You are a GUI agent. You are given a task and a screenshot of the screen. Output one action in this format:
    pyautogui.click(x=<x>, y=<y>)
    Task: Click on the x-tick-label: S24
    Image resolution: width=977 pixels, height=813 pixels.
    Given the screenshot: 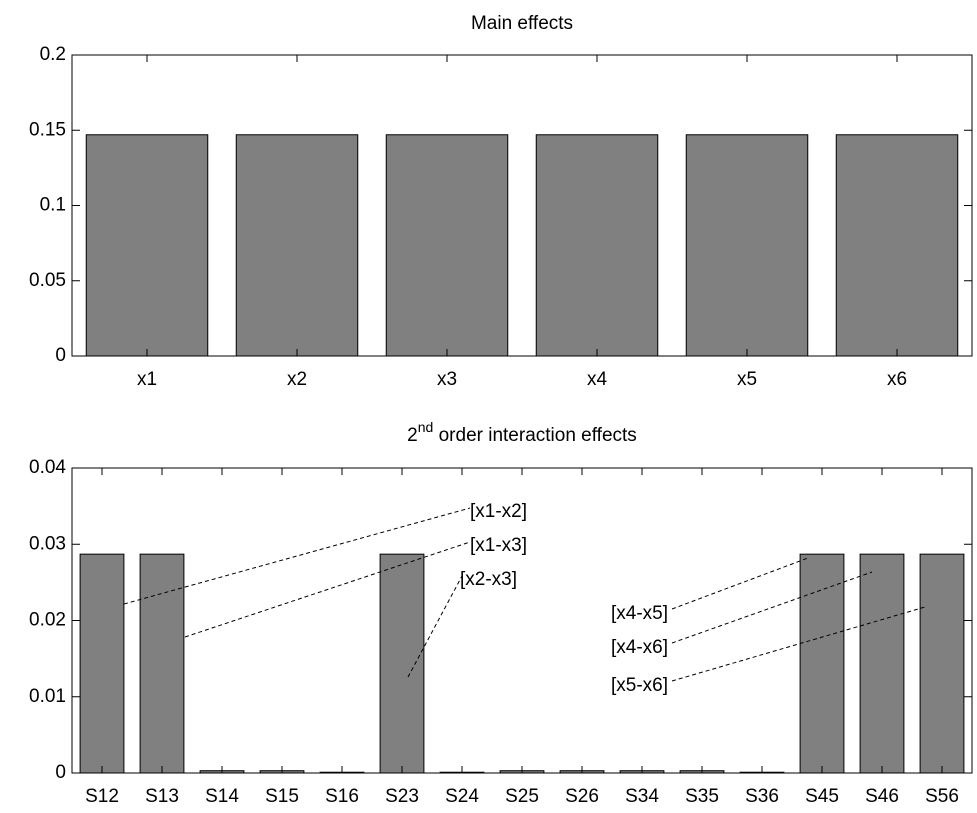 What is the action you would take?
    pyautogui.click(x=462, y=796)
    